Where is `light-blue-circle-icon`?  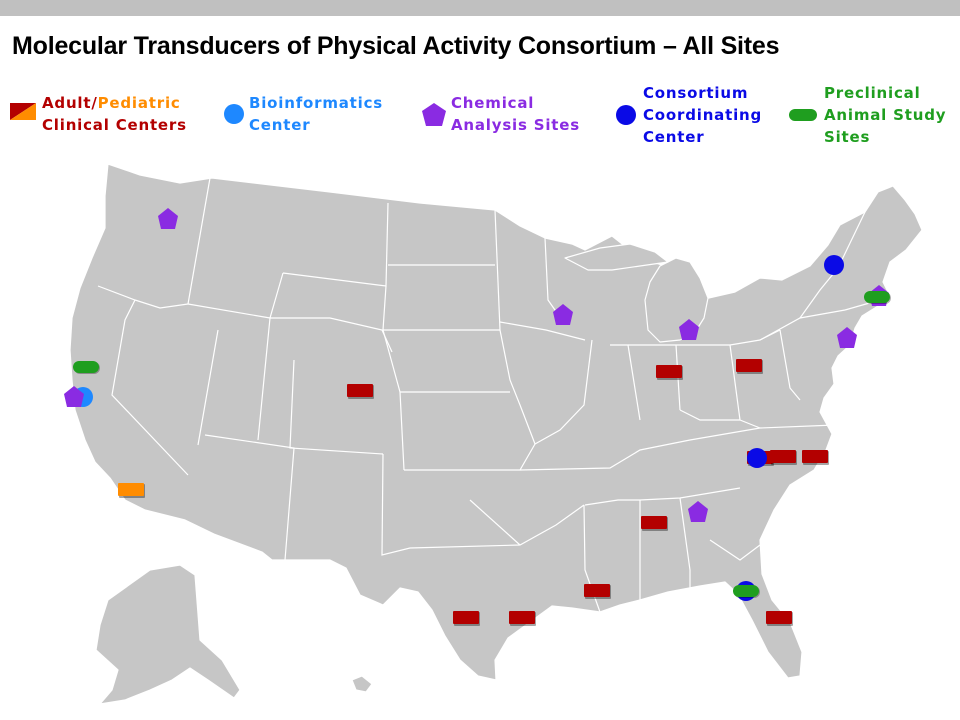
light-blue-circle-icon is located at coordinates (234, 114).